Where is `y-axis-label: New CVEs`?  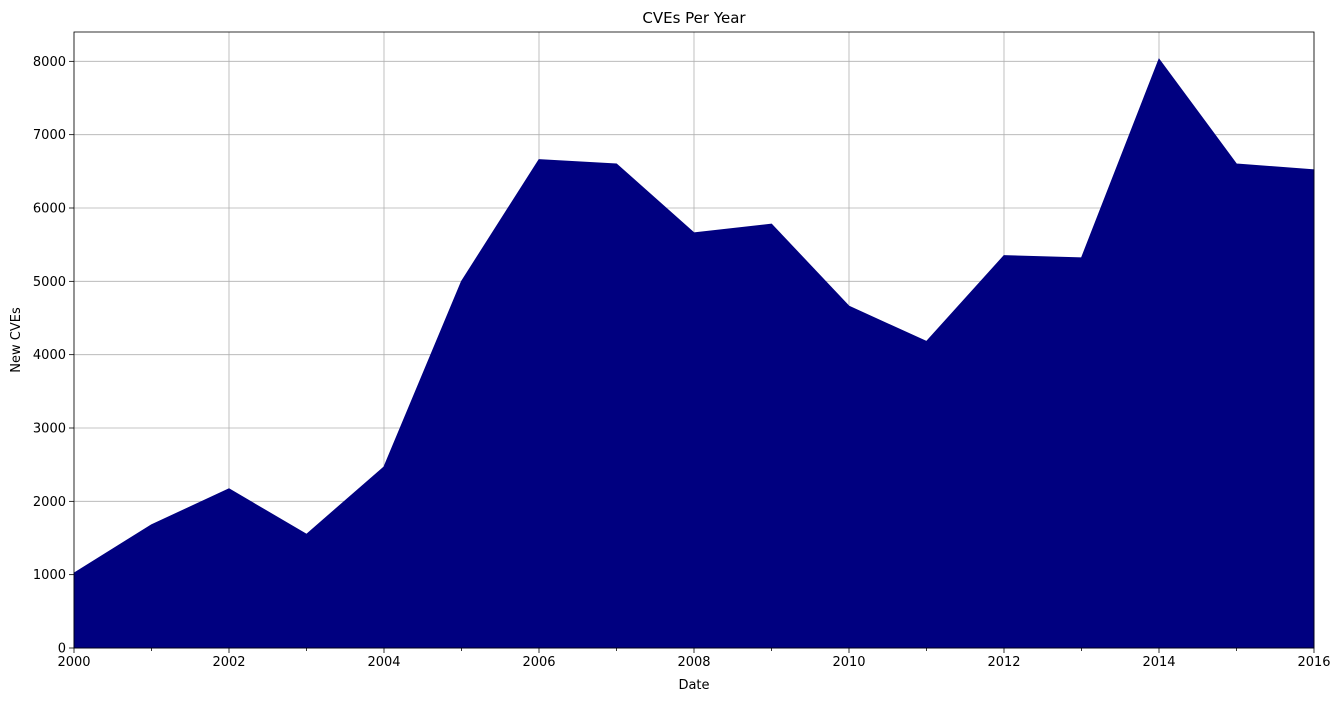 y-axis-label: New CVEs is located at coordinates (16, 340).